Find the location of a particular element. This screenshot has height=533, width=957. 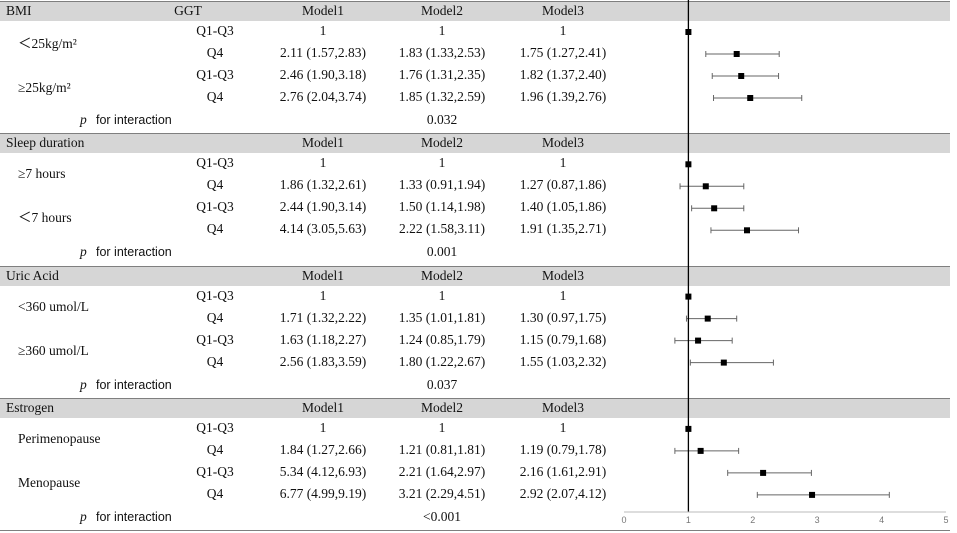

model2-estimate: 1.35 (1.01,1.81) is located at coordinates (442, 317).